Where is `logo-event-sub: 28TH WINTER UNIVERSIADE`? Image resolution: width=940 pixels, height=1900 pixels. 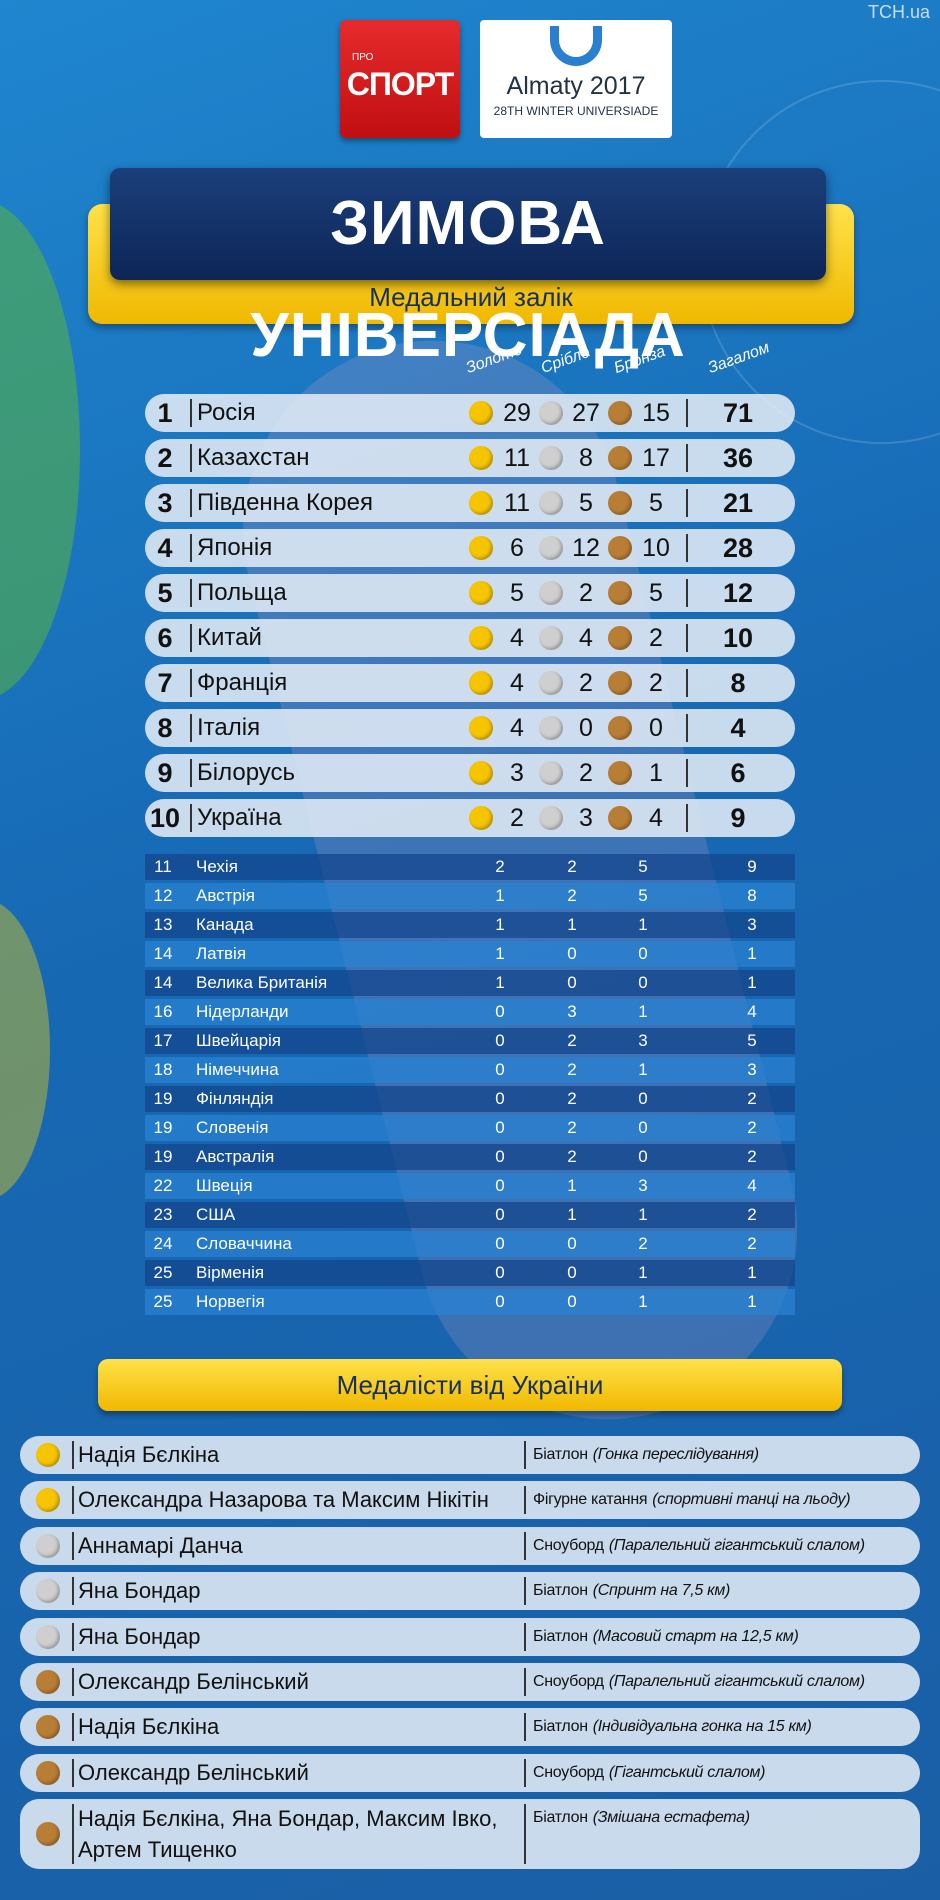
logo-event-sub: 28TH WINTER UNIVERSIADE is located at coordinates (576, 111).